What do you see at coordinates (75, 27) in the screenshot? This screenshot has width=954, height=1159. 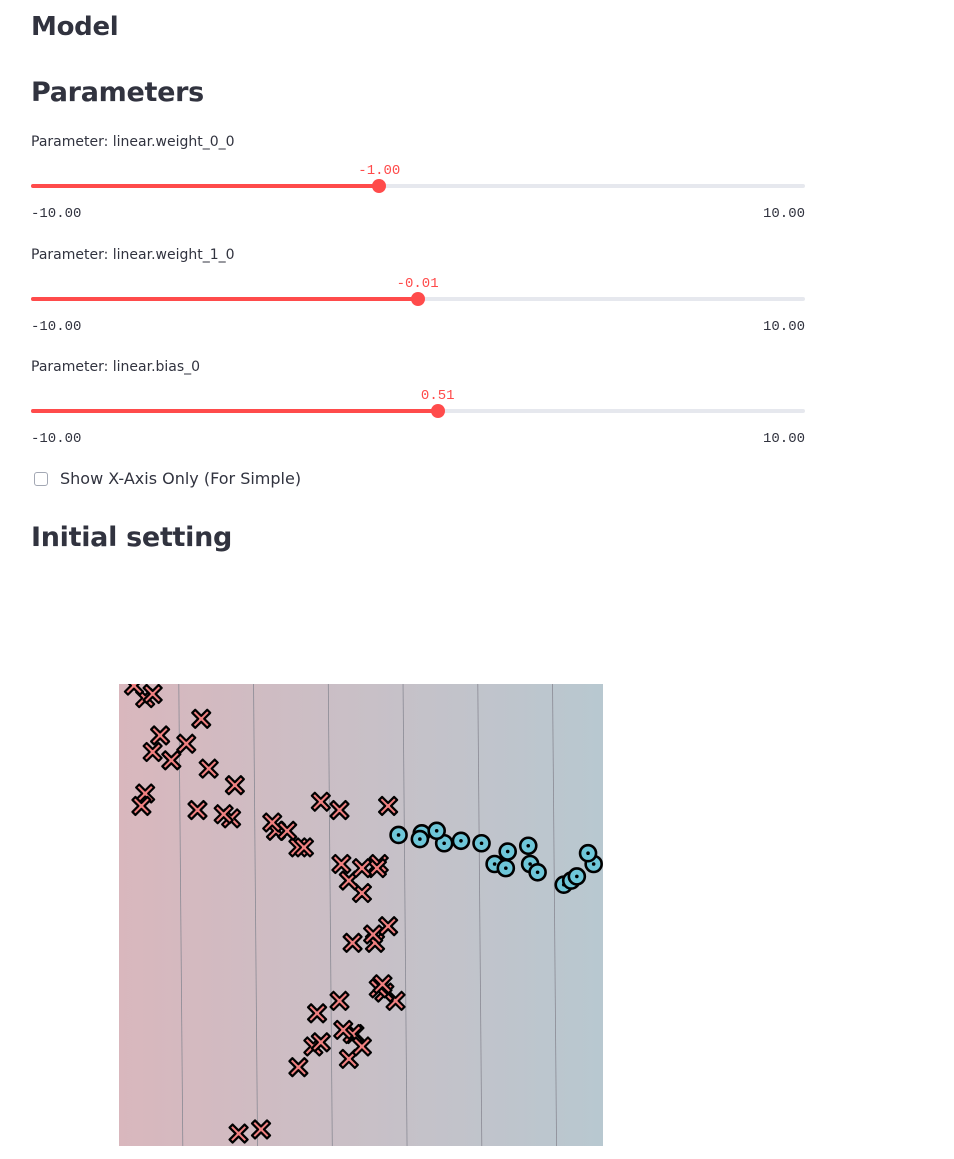 I see `model-heading: Model` at bounding box center [75, 27].